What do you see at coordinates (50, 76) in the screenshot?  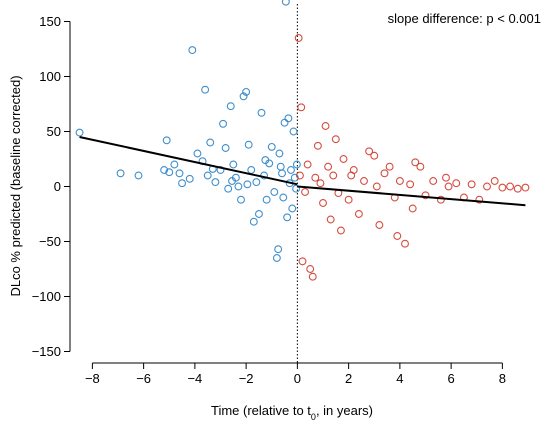 I see `y-tick-label: 100` at bounding box center [50, 76].